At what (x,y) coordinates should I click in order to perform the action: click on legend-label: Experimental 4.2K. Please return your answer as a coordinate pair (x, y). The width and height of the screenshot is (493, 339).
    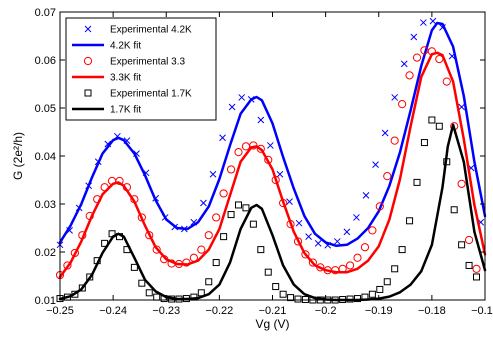
    Looking at the image, I should click on (151, 30).